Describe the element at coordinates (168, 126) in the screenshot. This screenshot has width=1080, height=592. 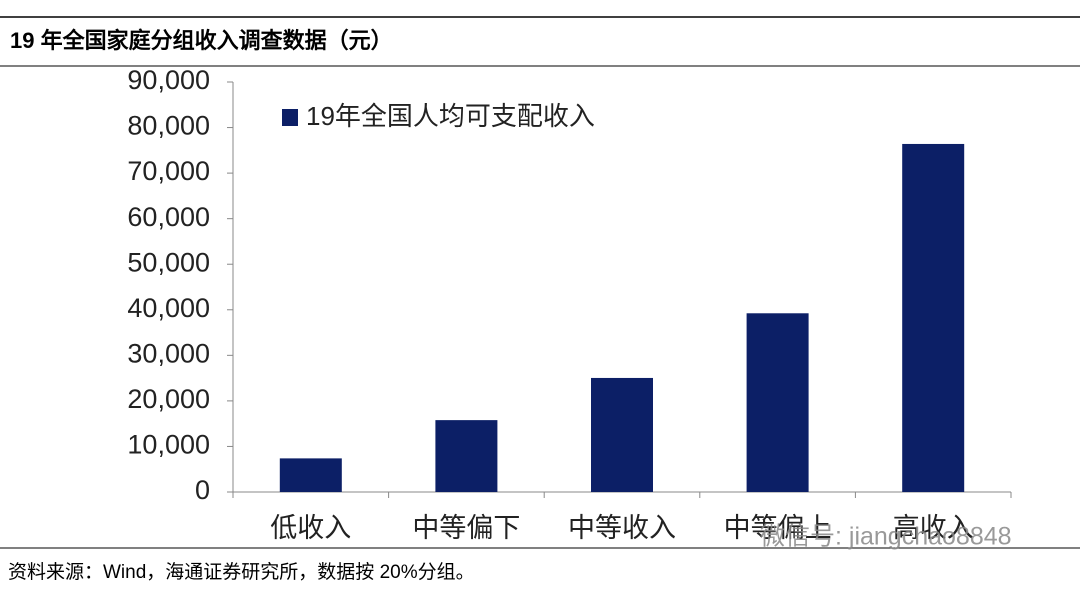
I see `y-tick-label: 80,000` at that location.